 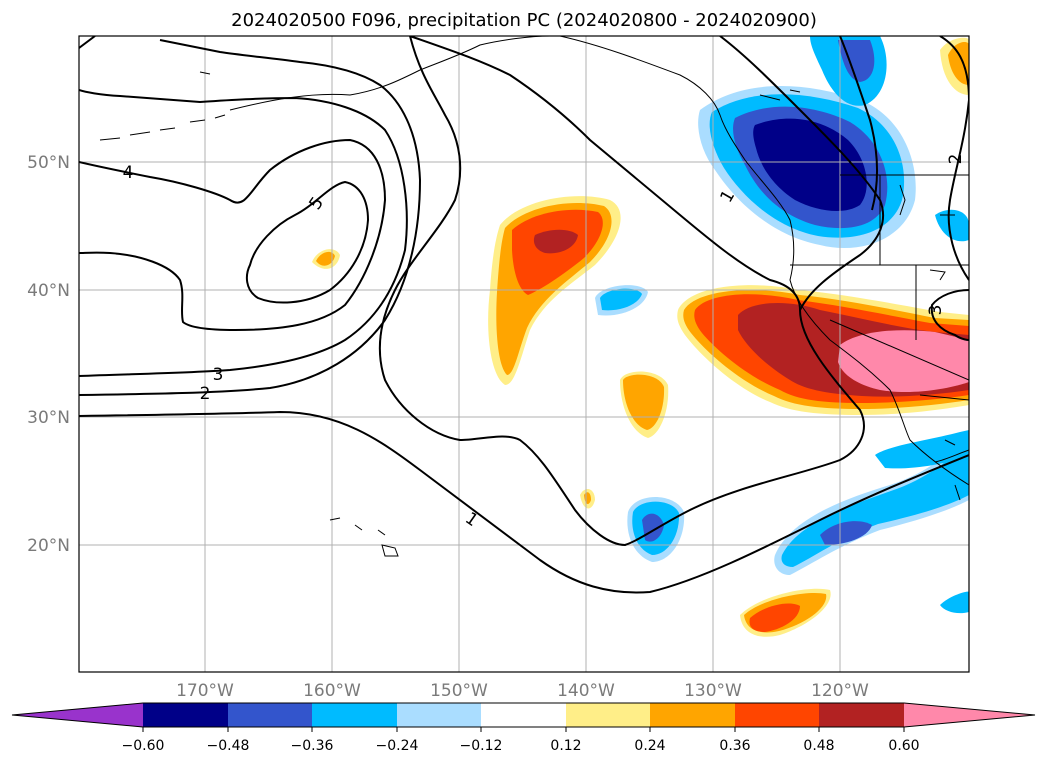 What do you see at coordinates (969, 715) in the screenshot?
I see `colorbar-extend-high` at bounding box center [969, 715].